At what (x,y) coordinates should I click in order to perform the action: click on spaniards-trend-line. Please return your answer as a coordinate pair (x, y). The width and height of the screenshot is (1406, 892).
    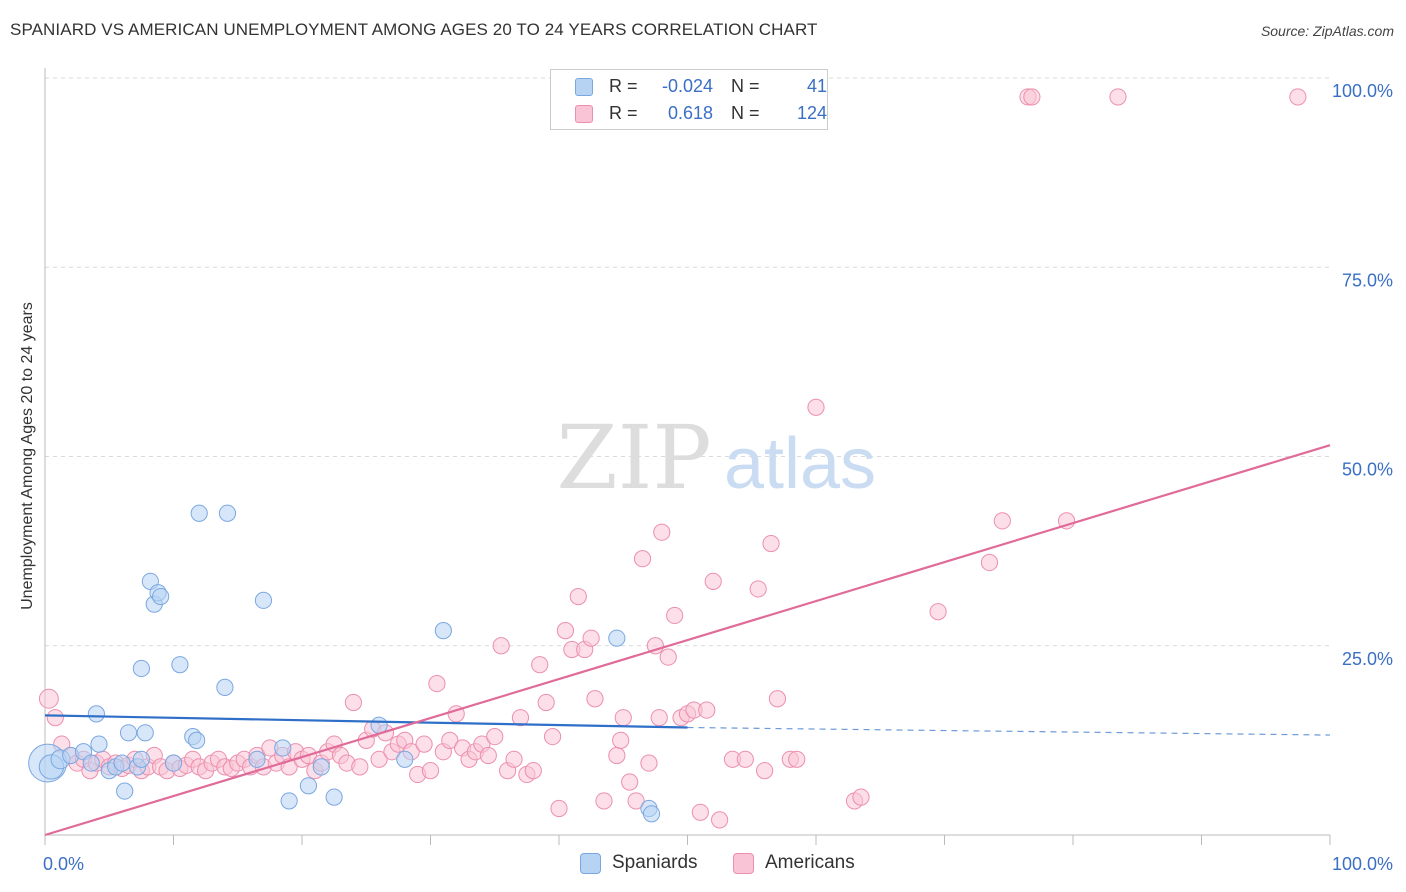
    Looking at the image, I should click on (366, 721).